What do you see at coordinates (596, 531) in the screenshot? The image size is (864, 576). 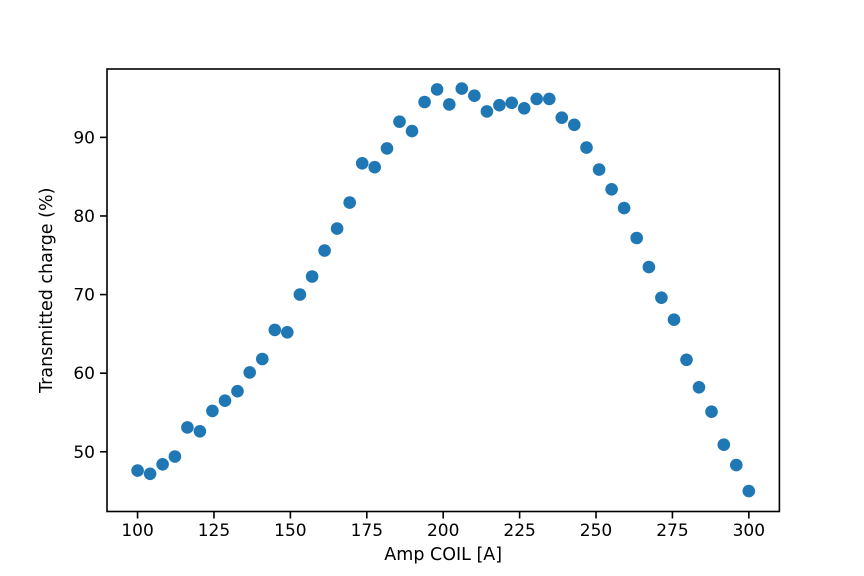 I see `x-tick-label: 250` at bounding box center [596, 531].